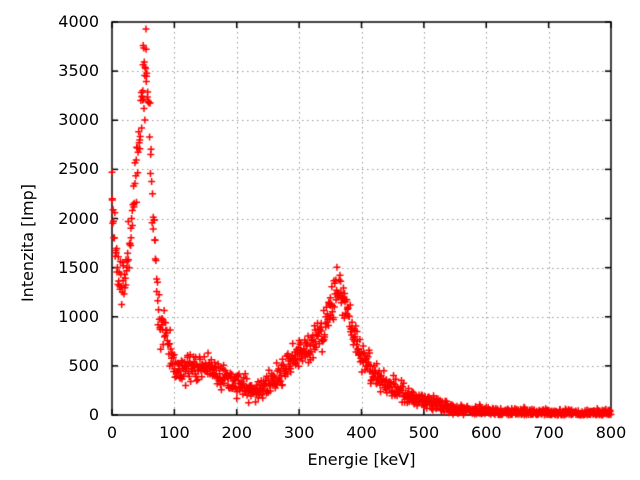  I want to click on y-tick-label: 4000, so click(78, 21).